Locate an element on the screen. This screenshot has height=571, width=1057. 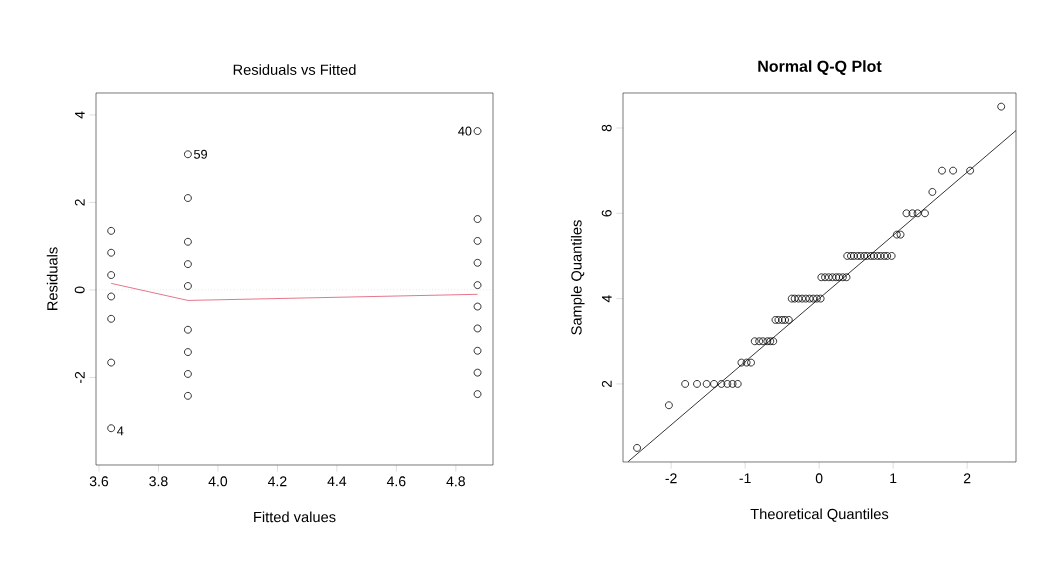
x-tick-label: 4.0 is located at coordinates (218, 481).